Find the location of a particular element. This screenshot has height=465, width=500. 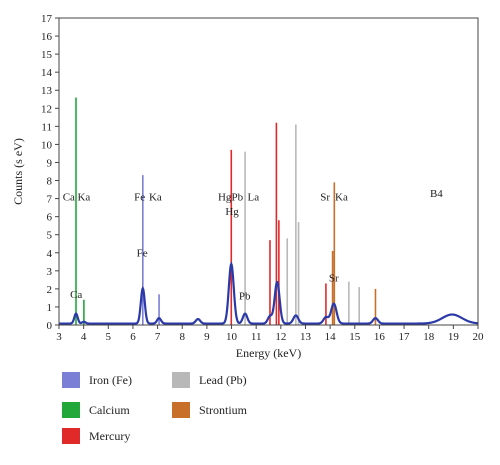

spectrum-line is located at coordinates (269, 293).